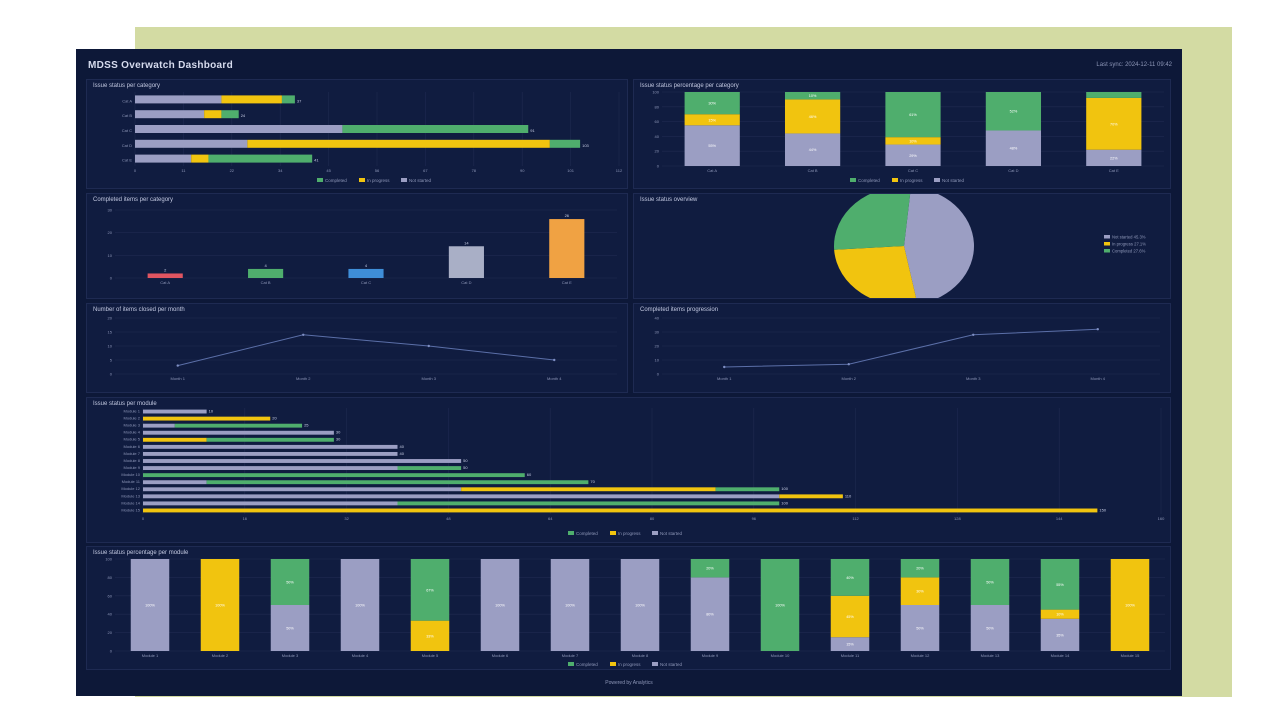 This screenshot has height=720, width=1280. I want to click on data-label: 30%, so click(712, 104).